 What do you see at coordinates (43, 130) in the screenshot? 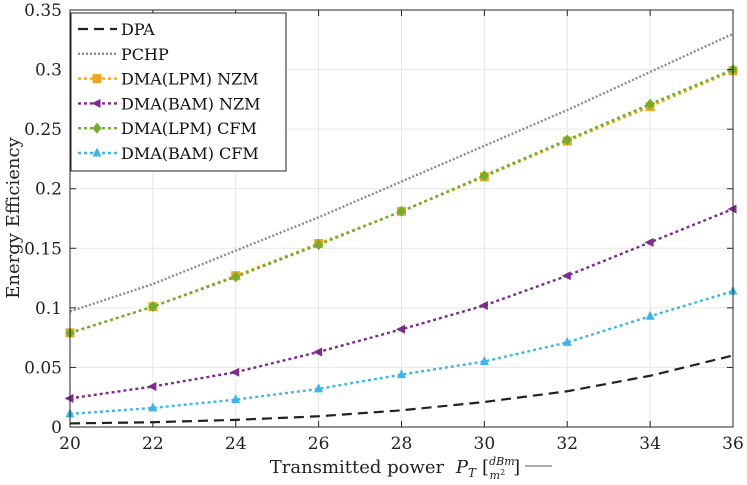
I see `y-tick-label: 0.25` at bounding box center [43, 130].